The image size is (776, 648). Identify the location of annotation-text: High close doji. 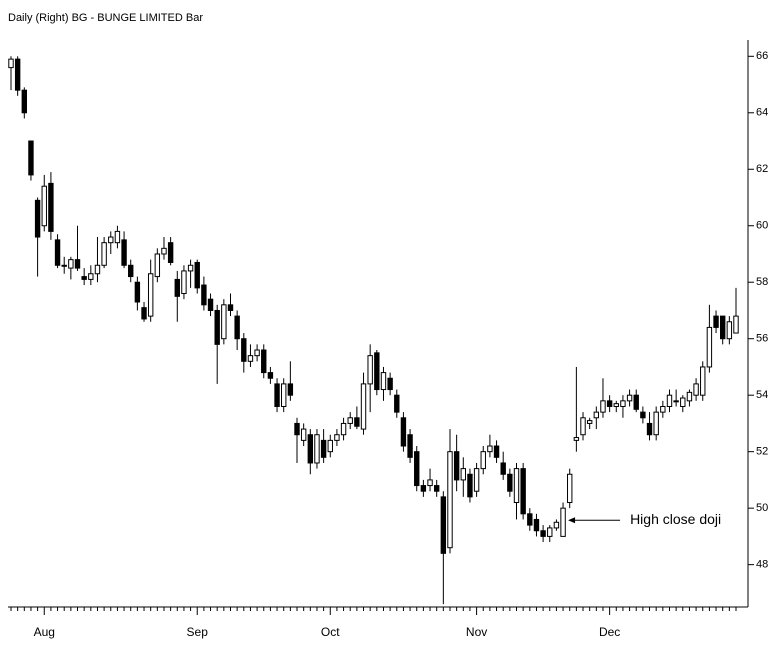
(675, 519).